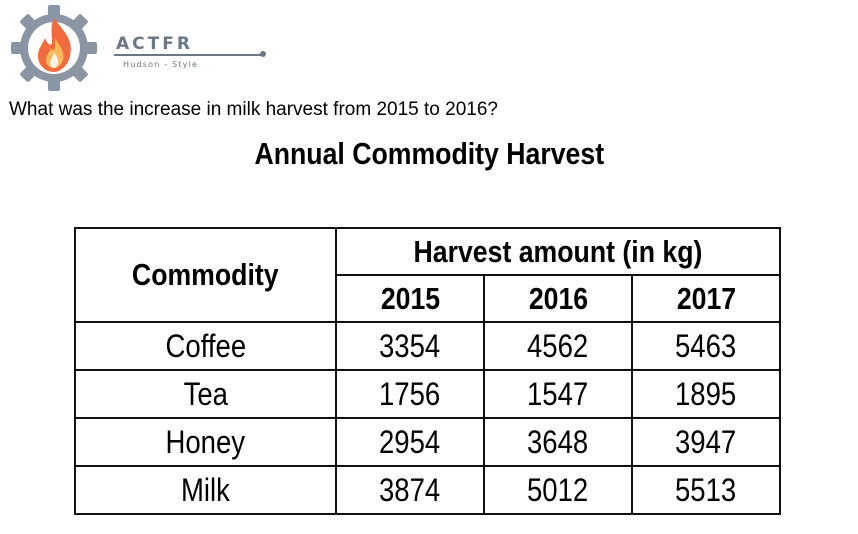  I want to click on brand-logo: ACTFR Hudson - Style, so click(140, 49).